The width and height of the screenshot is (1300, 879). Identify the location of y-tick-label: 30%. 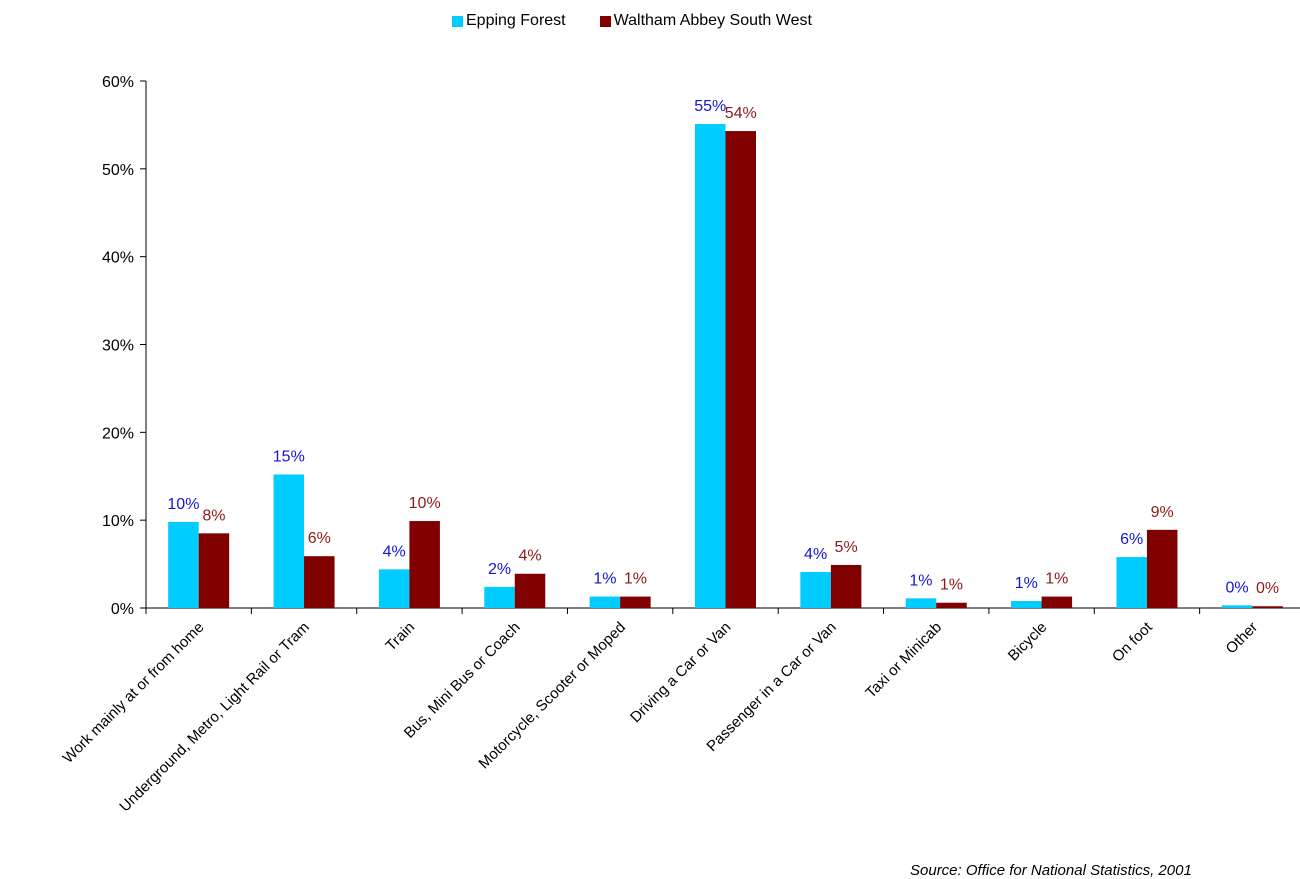
(118, 346).